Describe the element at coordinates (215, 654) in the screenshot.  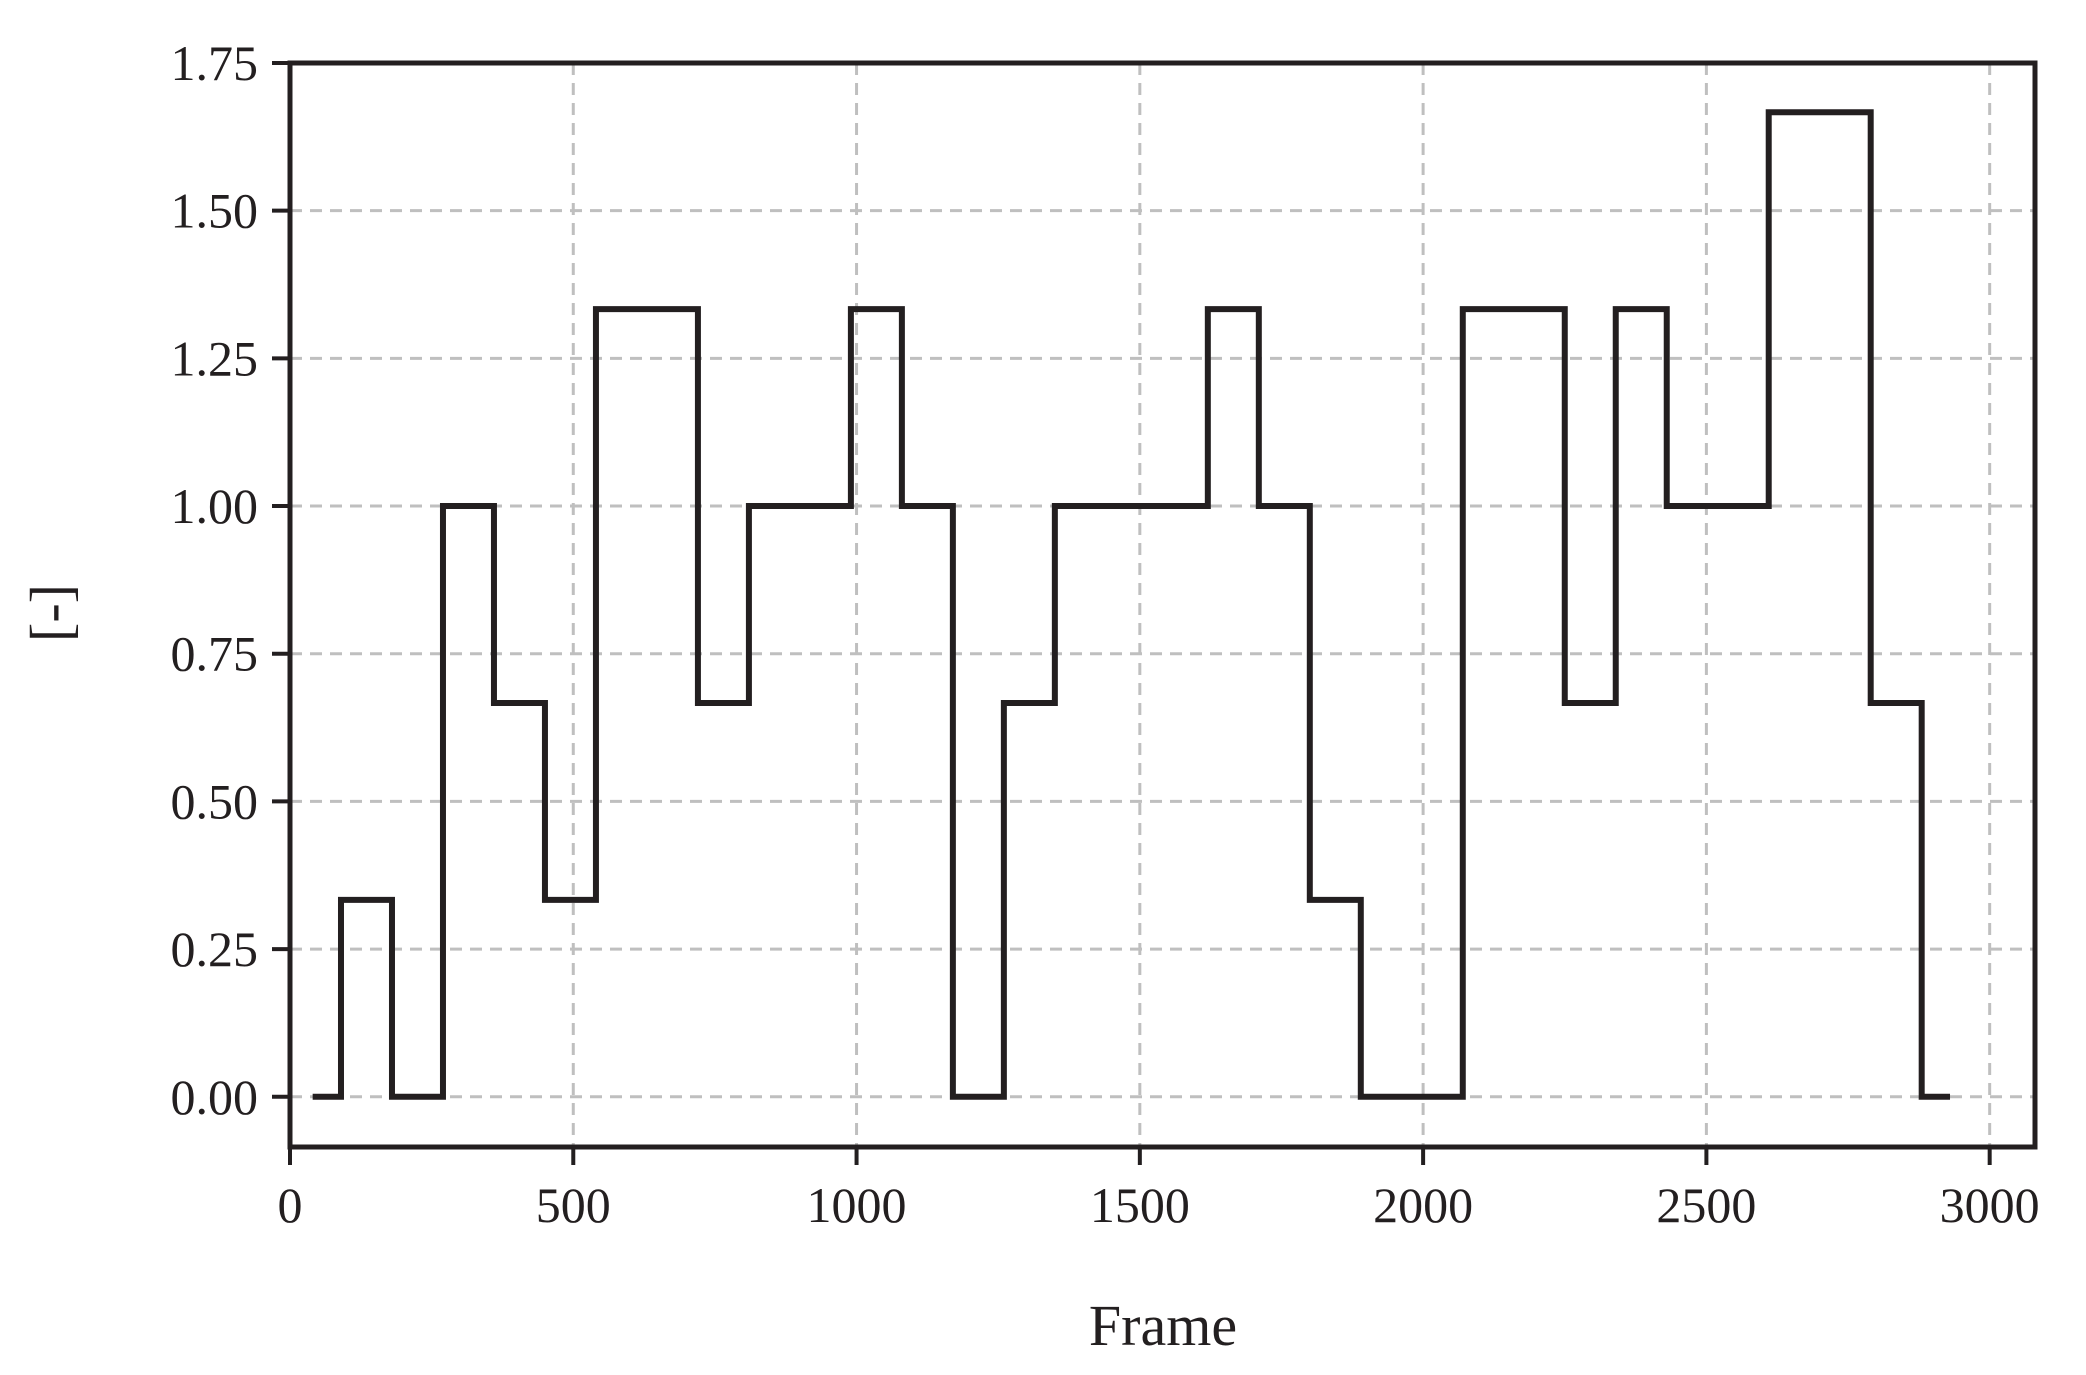
I see `y-tick-label: 0.75` at that location.